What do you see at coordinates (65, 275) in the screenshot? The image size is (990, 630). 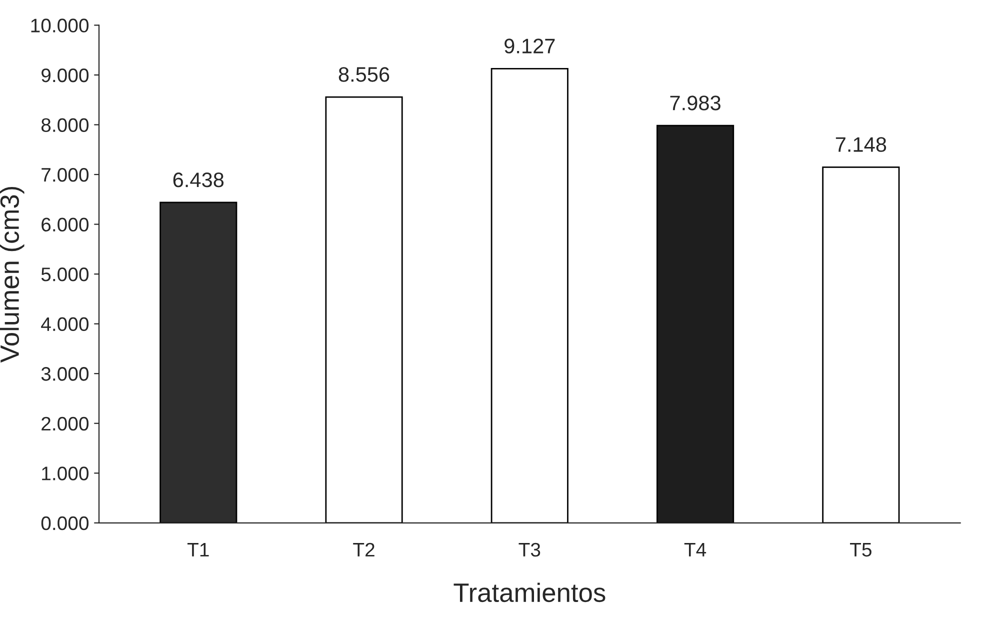 I see `y-tick-label: 5.000` at bounding box center [65, 275].